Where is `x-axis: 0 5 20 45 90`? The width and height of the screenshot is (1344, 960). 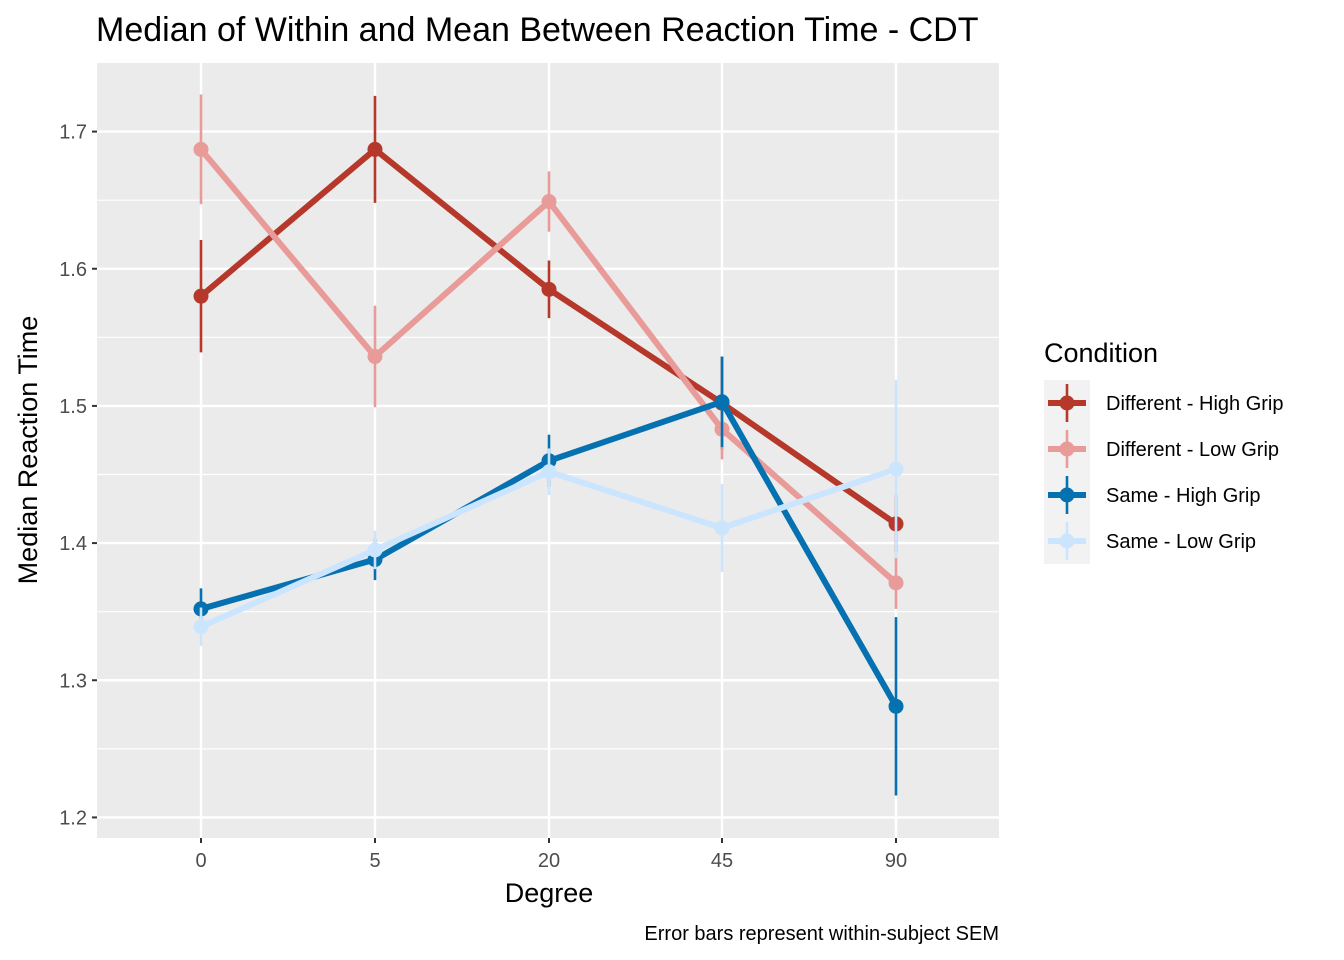
x-axis: 0 5 20 45 90 is located at coordinates (551, 855).